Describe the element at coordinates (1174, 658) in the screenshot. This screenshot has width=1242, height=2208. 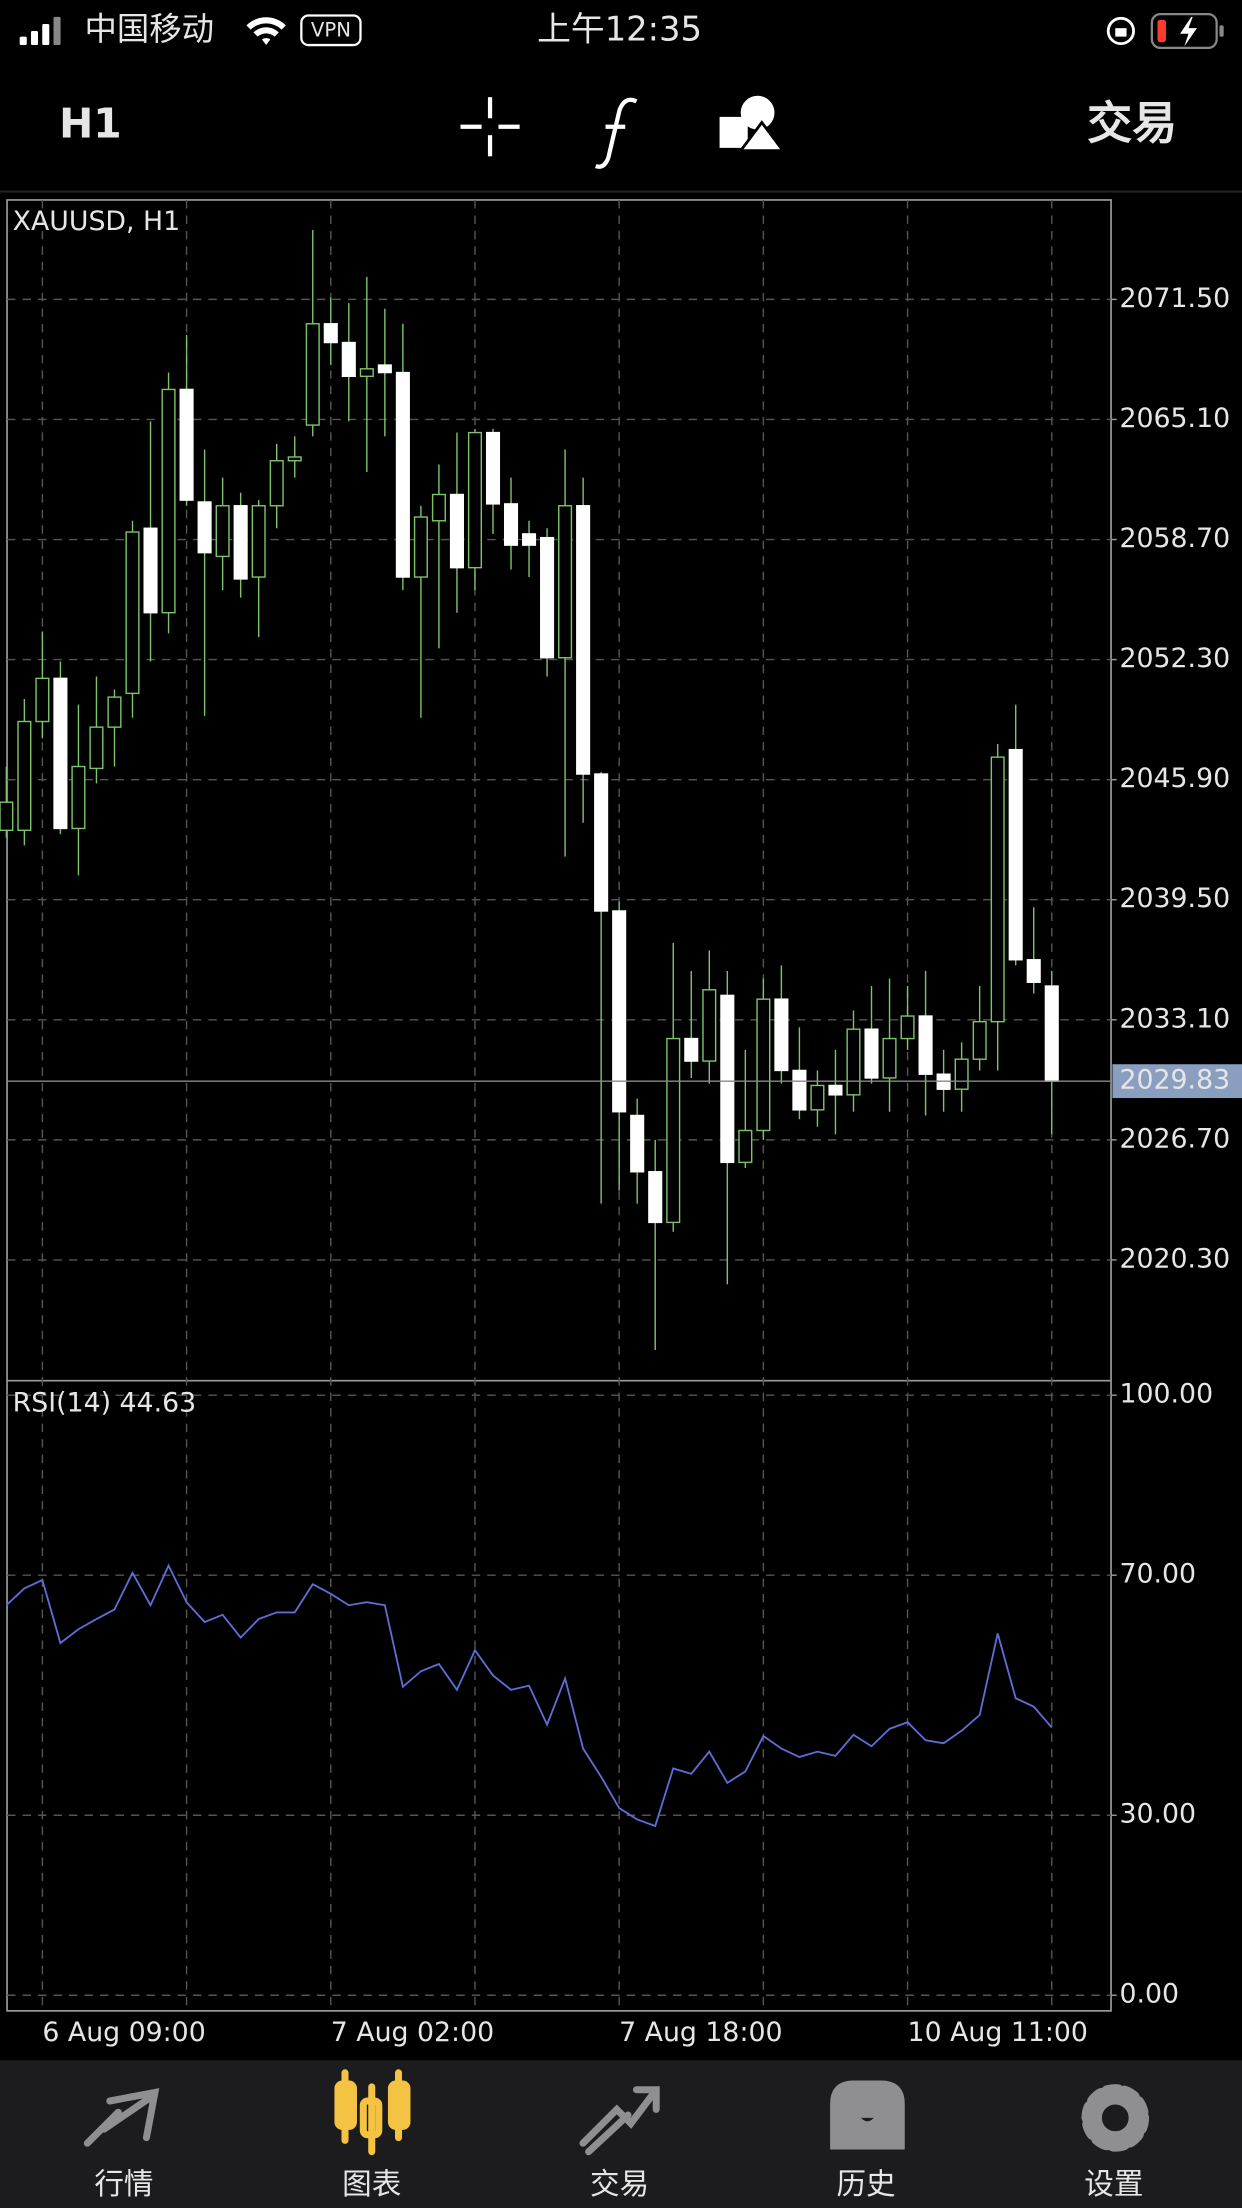
I see `y-tick-label: 2052.30` at that location.